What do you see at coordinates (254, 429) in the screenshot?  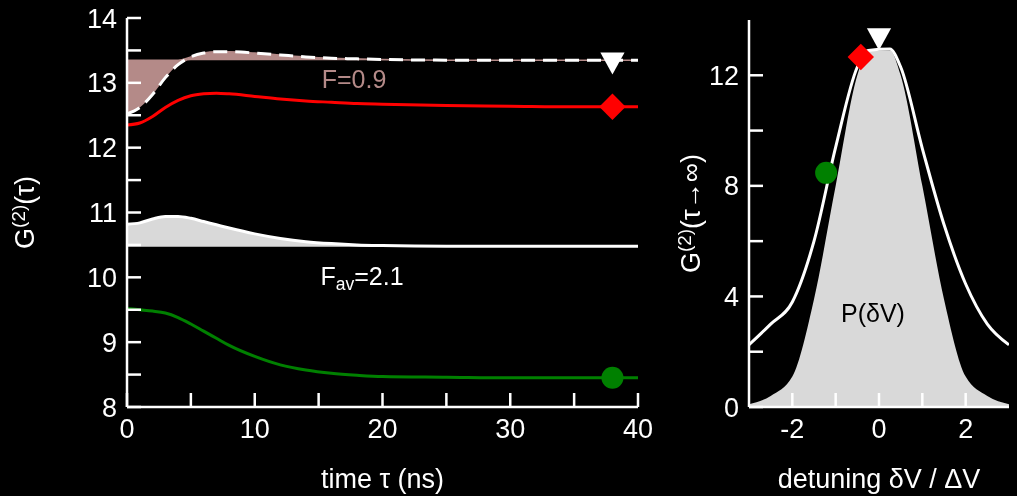 I see `x-tick-label: 10` at bounding box center [254, 429].